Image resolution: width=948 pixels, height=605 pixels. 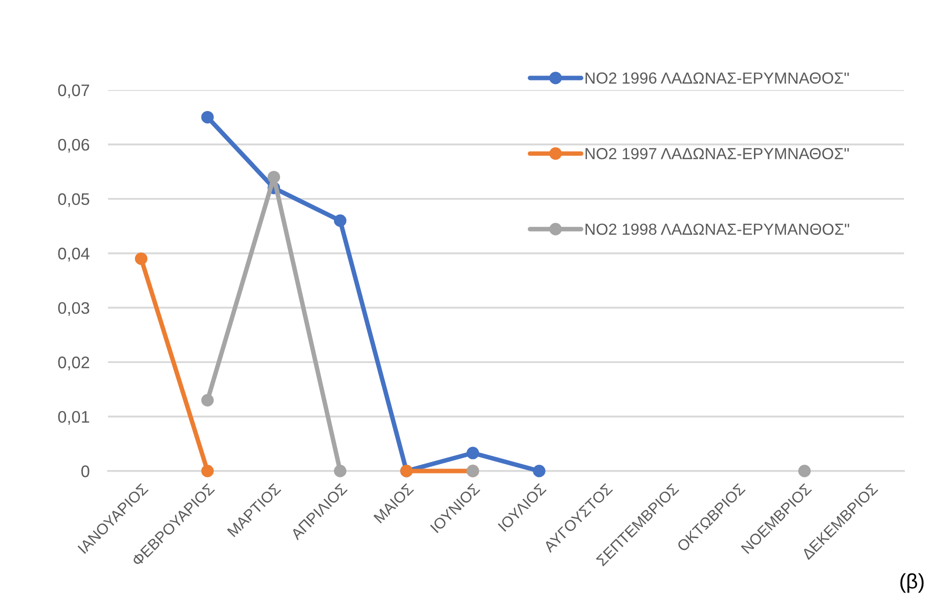 What do you see at coordinates (718, 229) in the screenshot?
I see `legend-label: NO2 1998 ΛΑΔΩΝΑΣ-ΕΡΥΜΑΝΘΟΣ"` at bounding box center [718, 229].